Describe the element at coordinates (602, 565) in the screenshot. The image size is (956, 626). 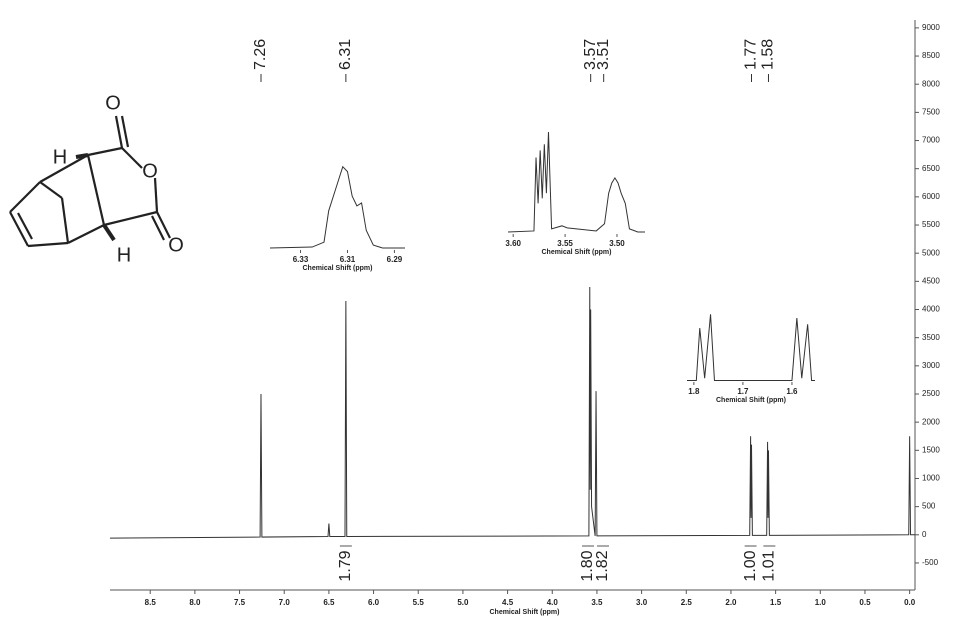
I see `integral-label: 1.82` at that location.